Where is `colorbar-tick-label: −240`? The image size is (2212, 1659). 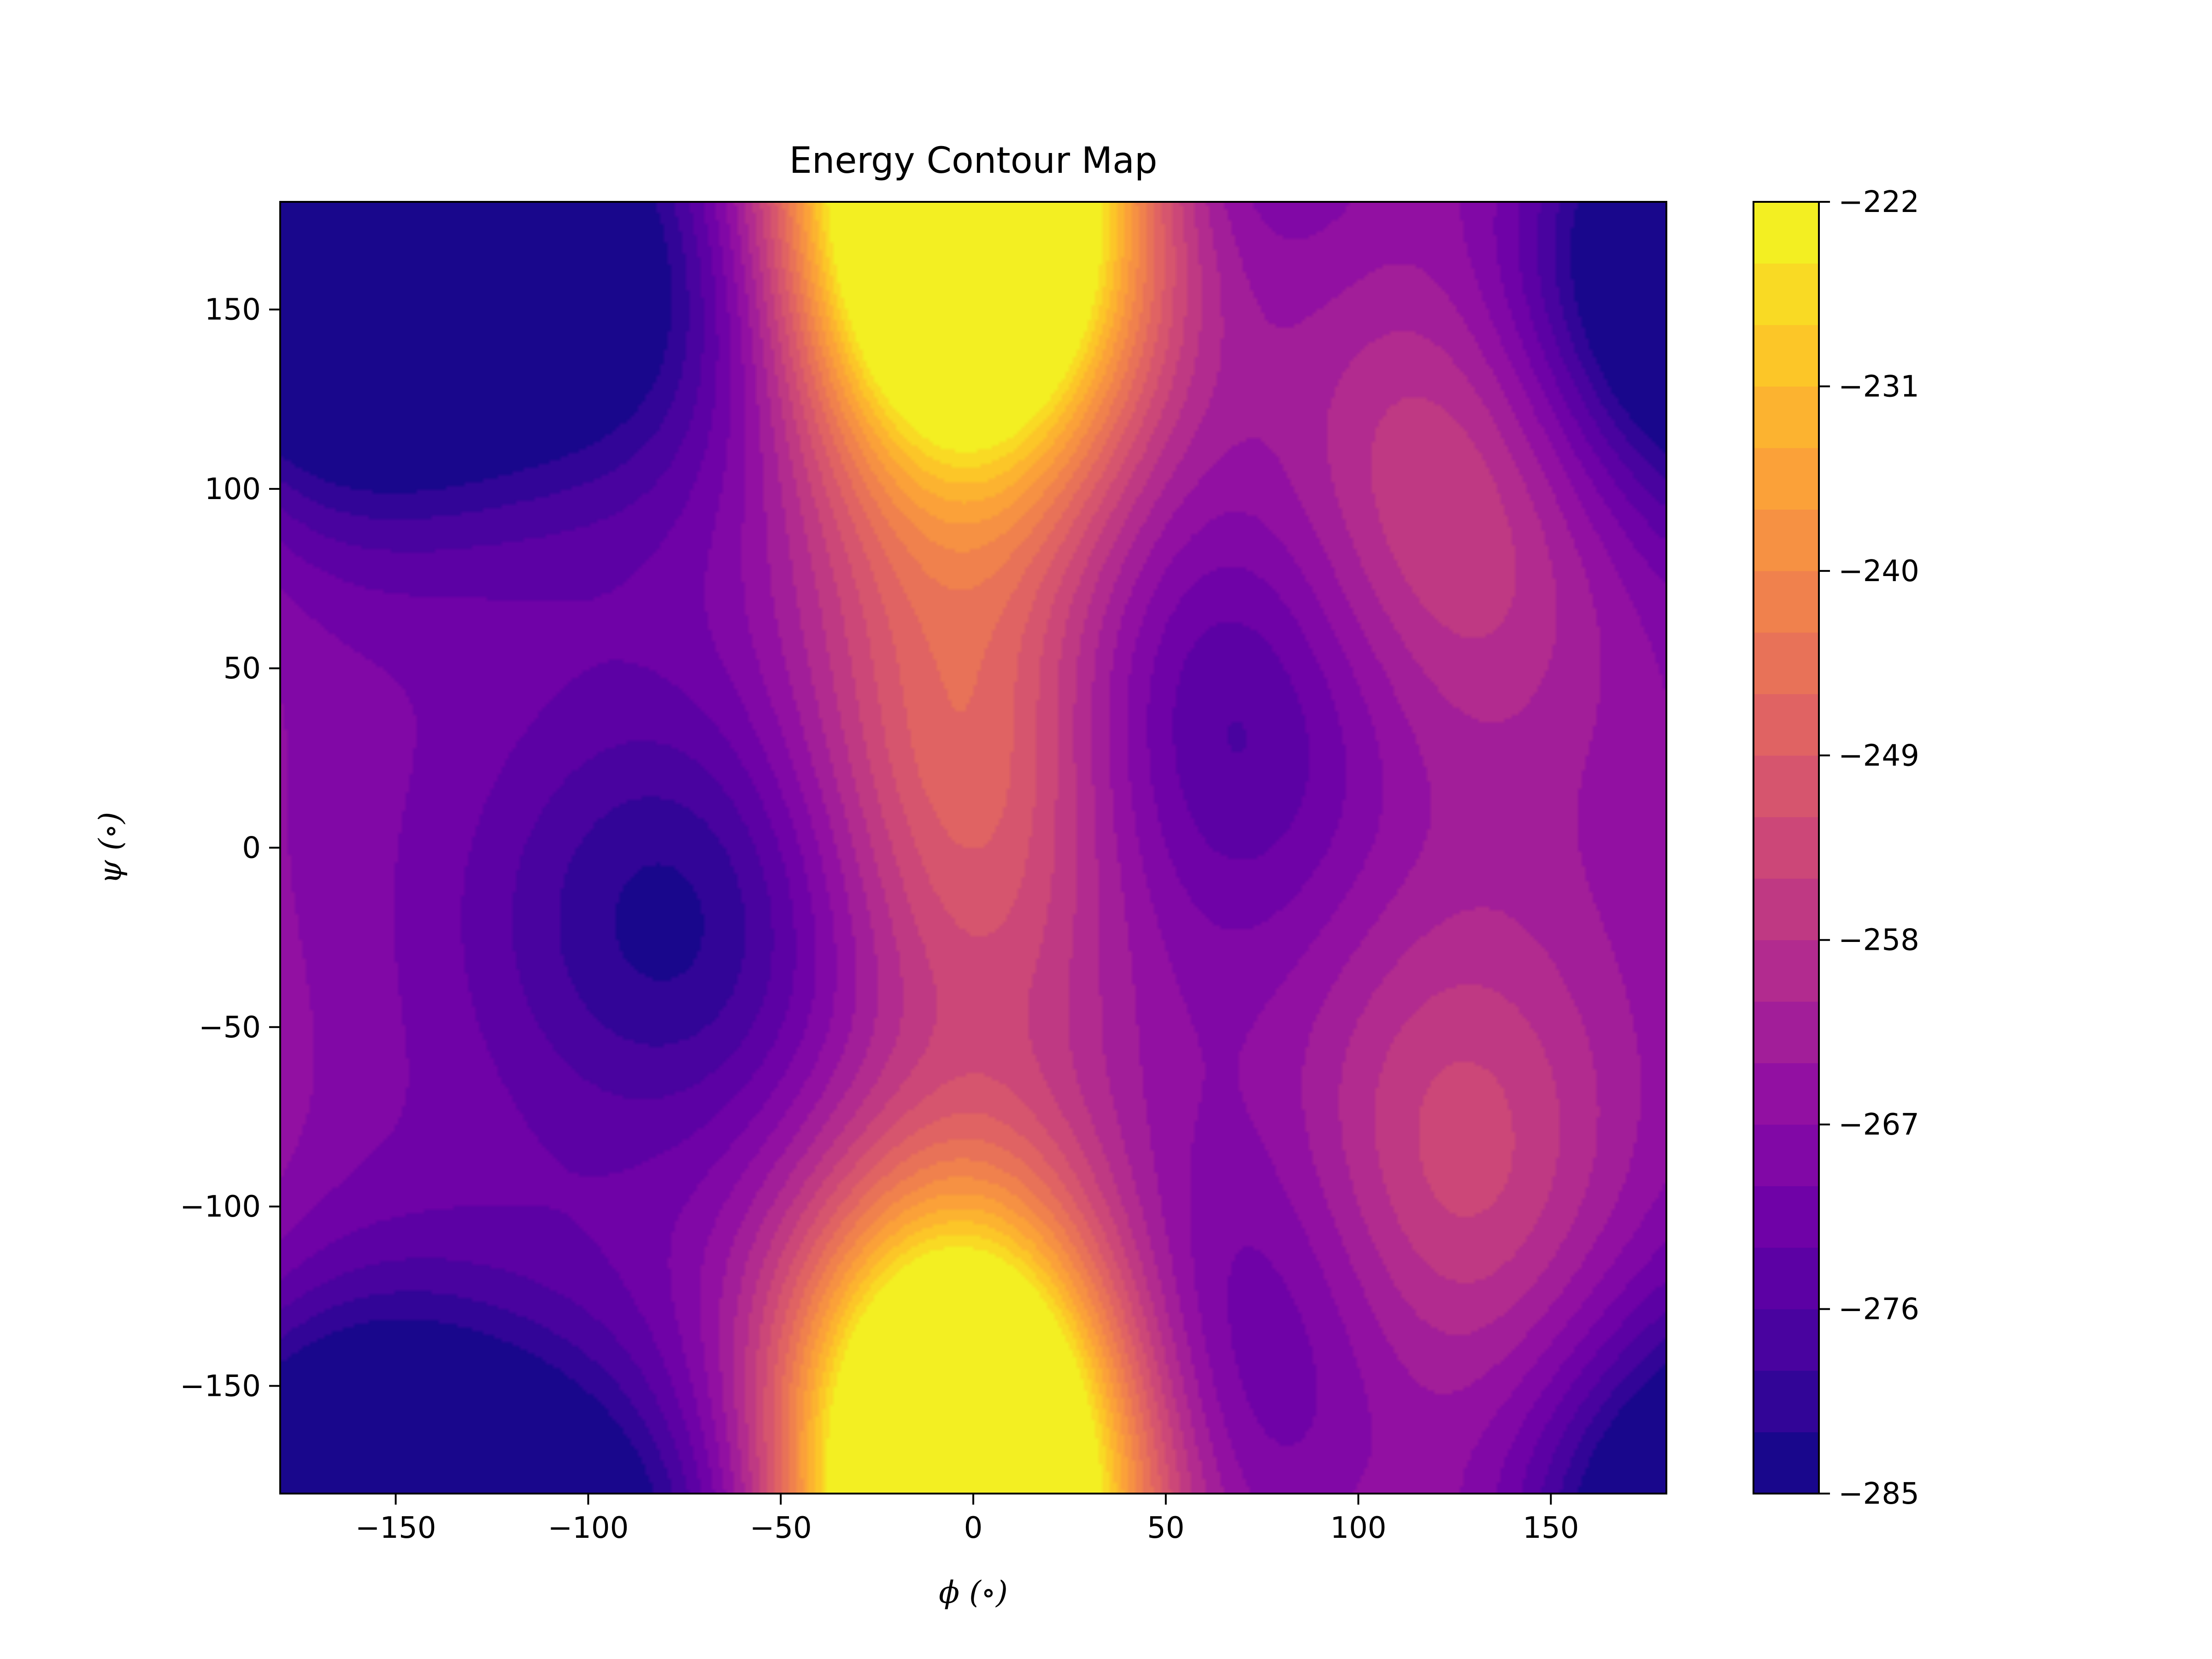
colorbar-tick-label: −240 is located at coordinates (1878, 571).